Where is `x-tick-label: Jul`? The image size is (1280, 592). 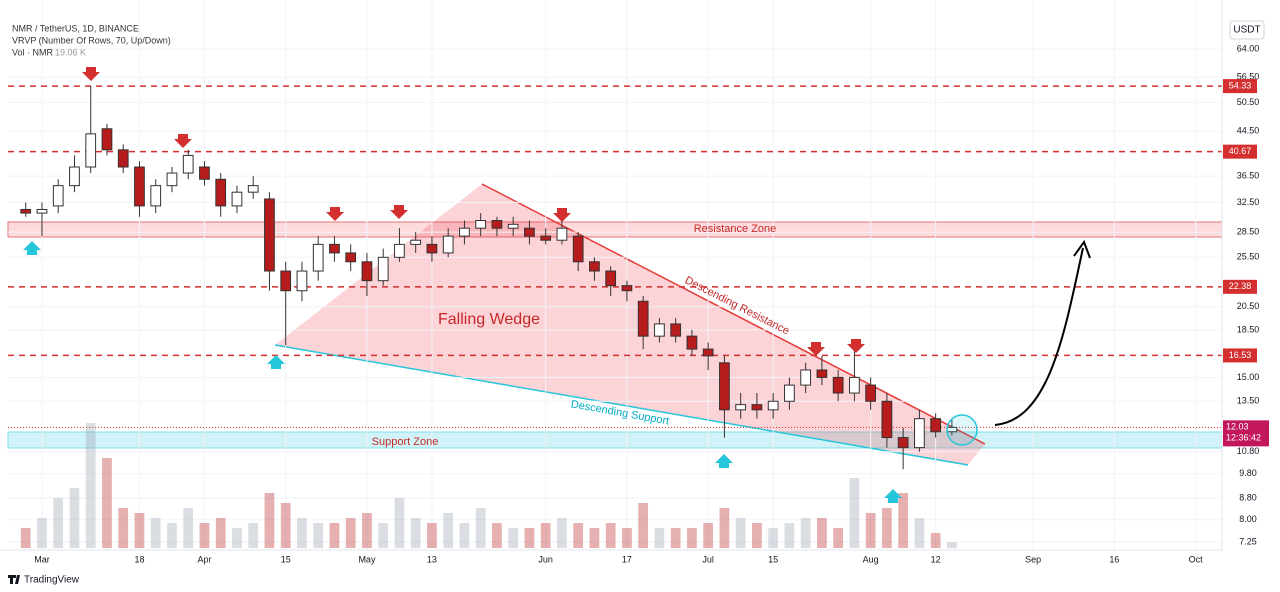 x-tick-label: Jul is located at coordinates (708, 559).